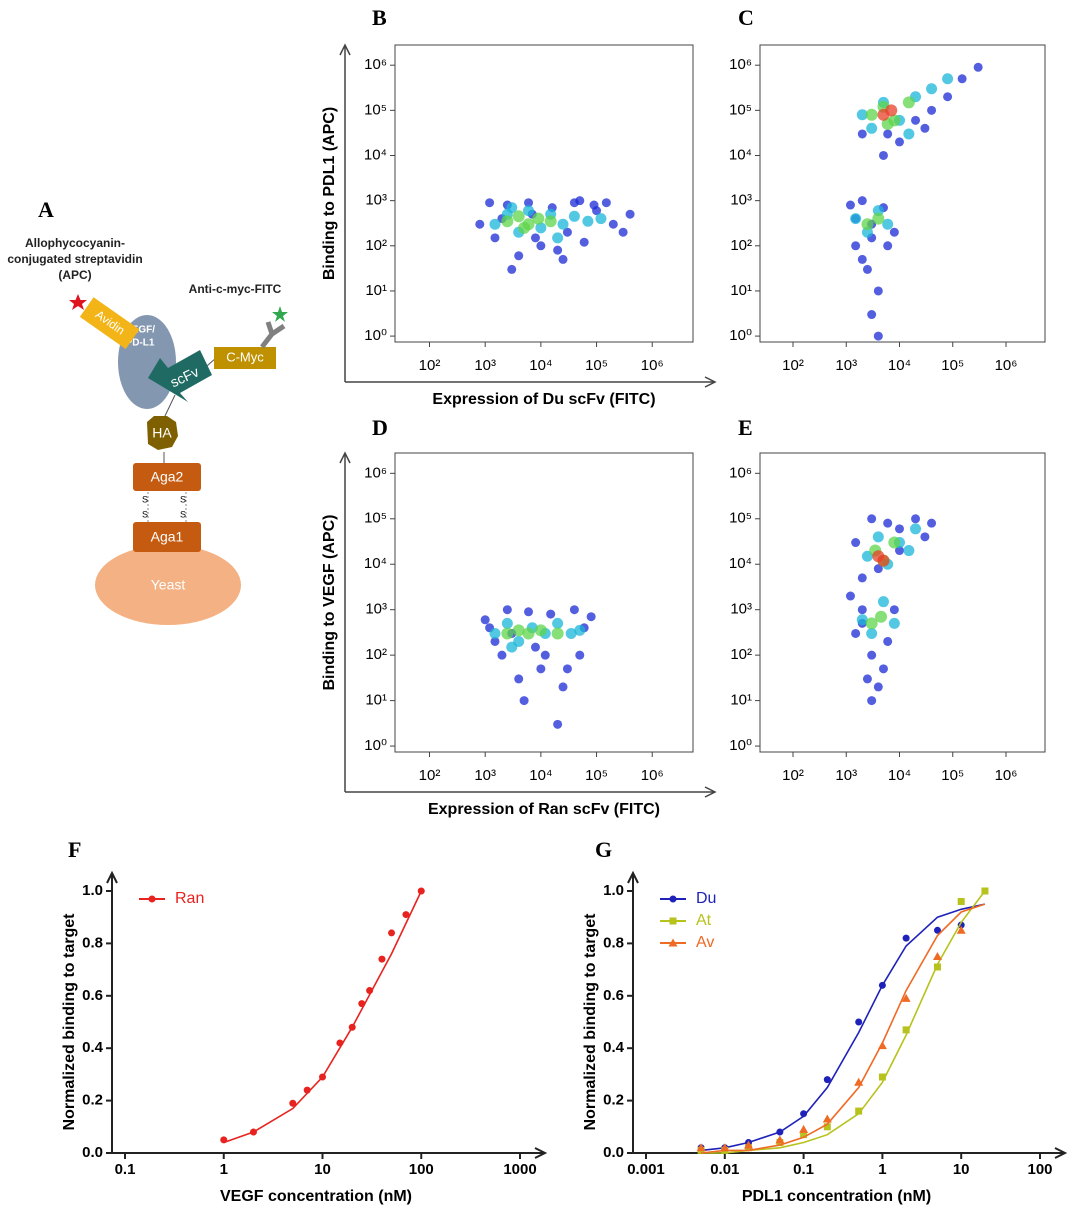  I want to click on label: conjugated streptavidin, so click(74, 259).